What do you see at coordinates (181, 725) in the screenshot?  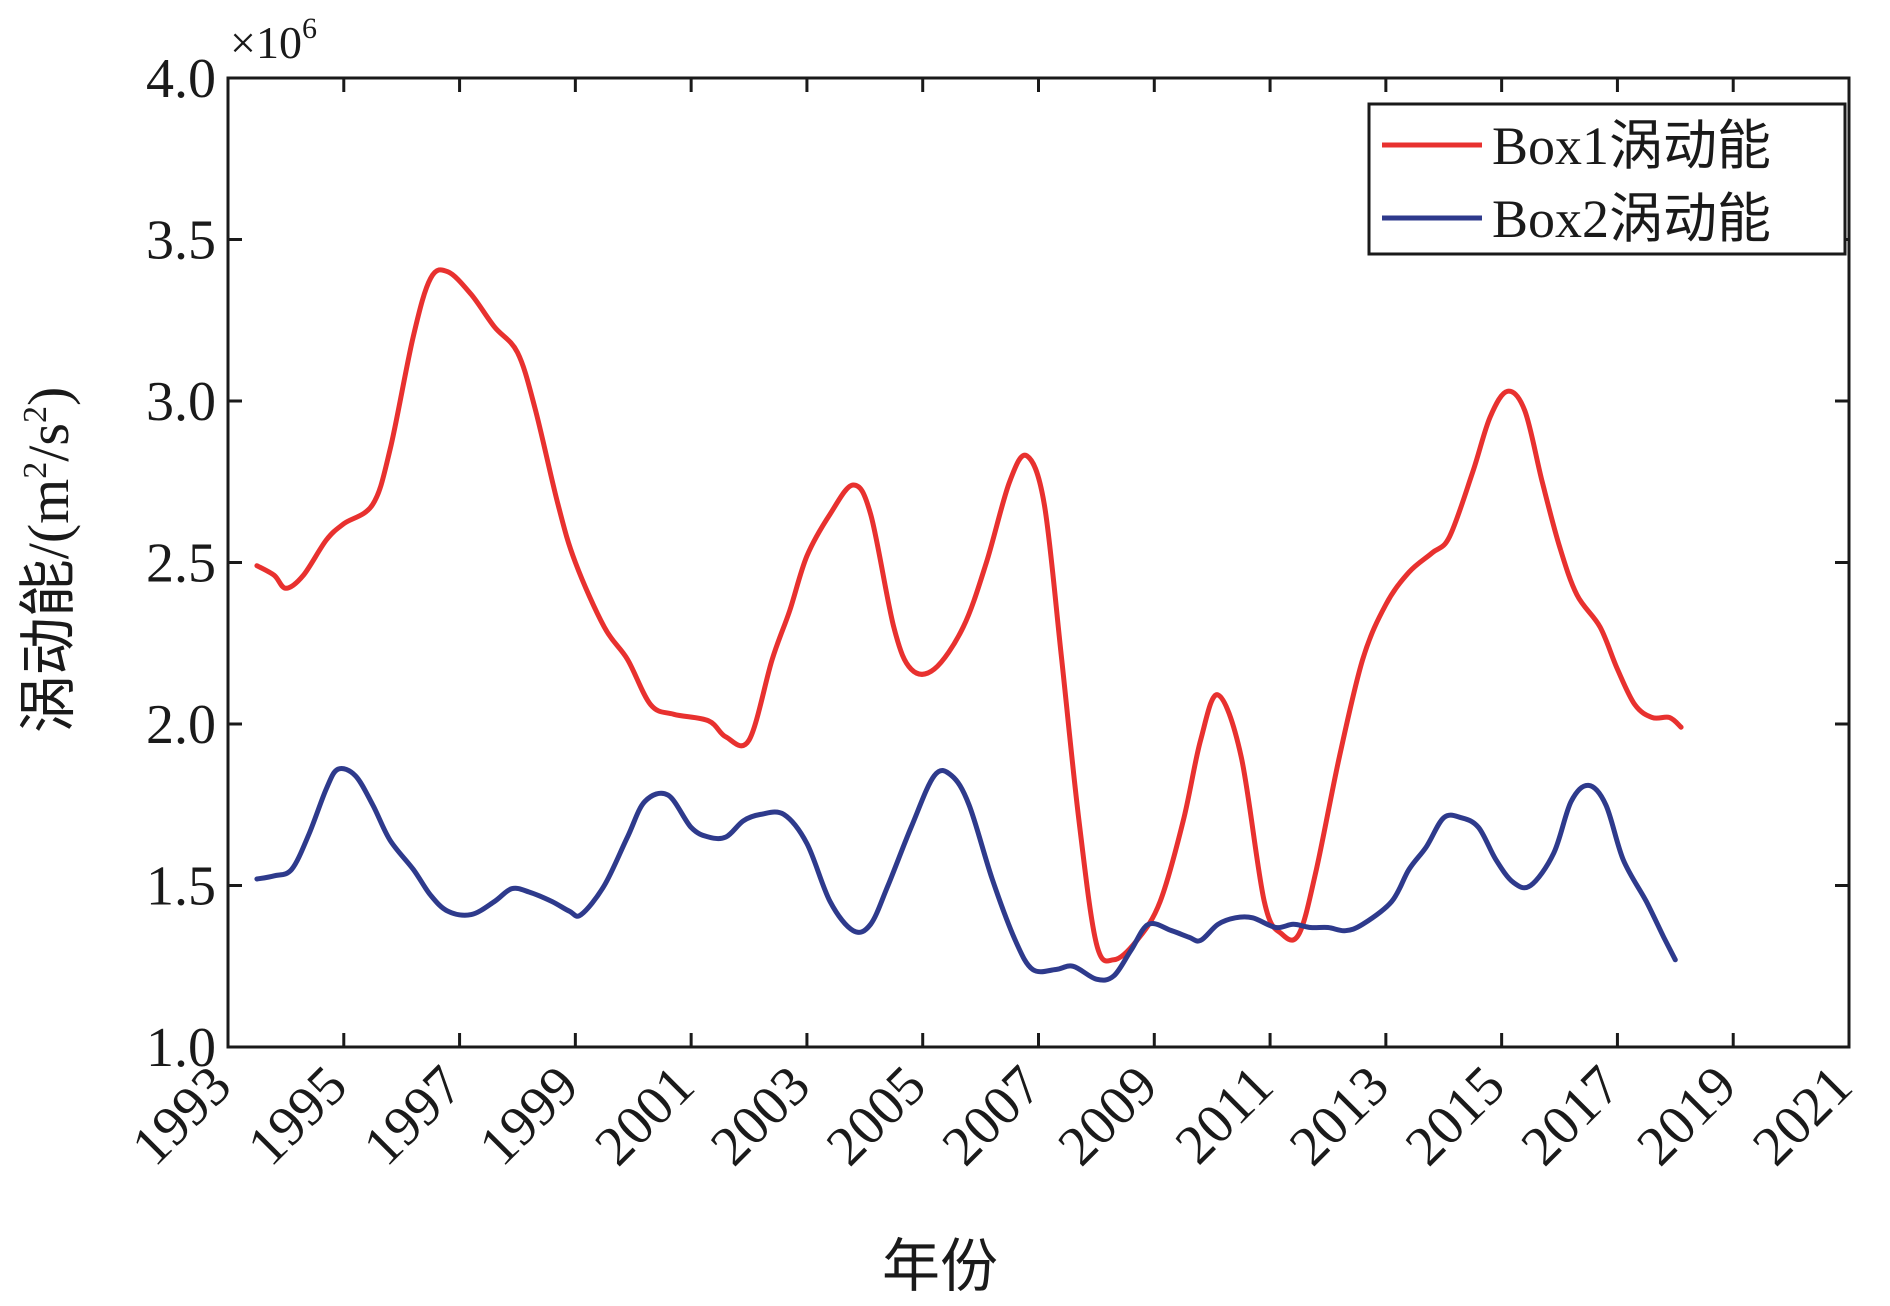 I see `y-tick-label: 2.0` at bounding box center [181, 725].